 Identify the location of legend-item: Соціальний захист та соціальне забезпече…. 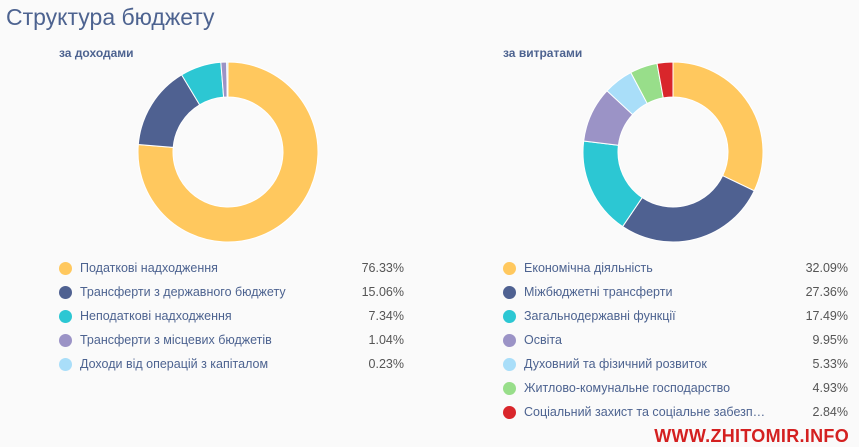
(675, 414).